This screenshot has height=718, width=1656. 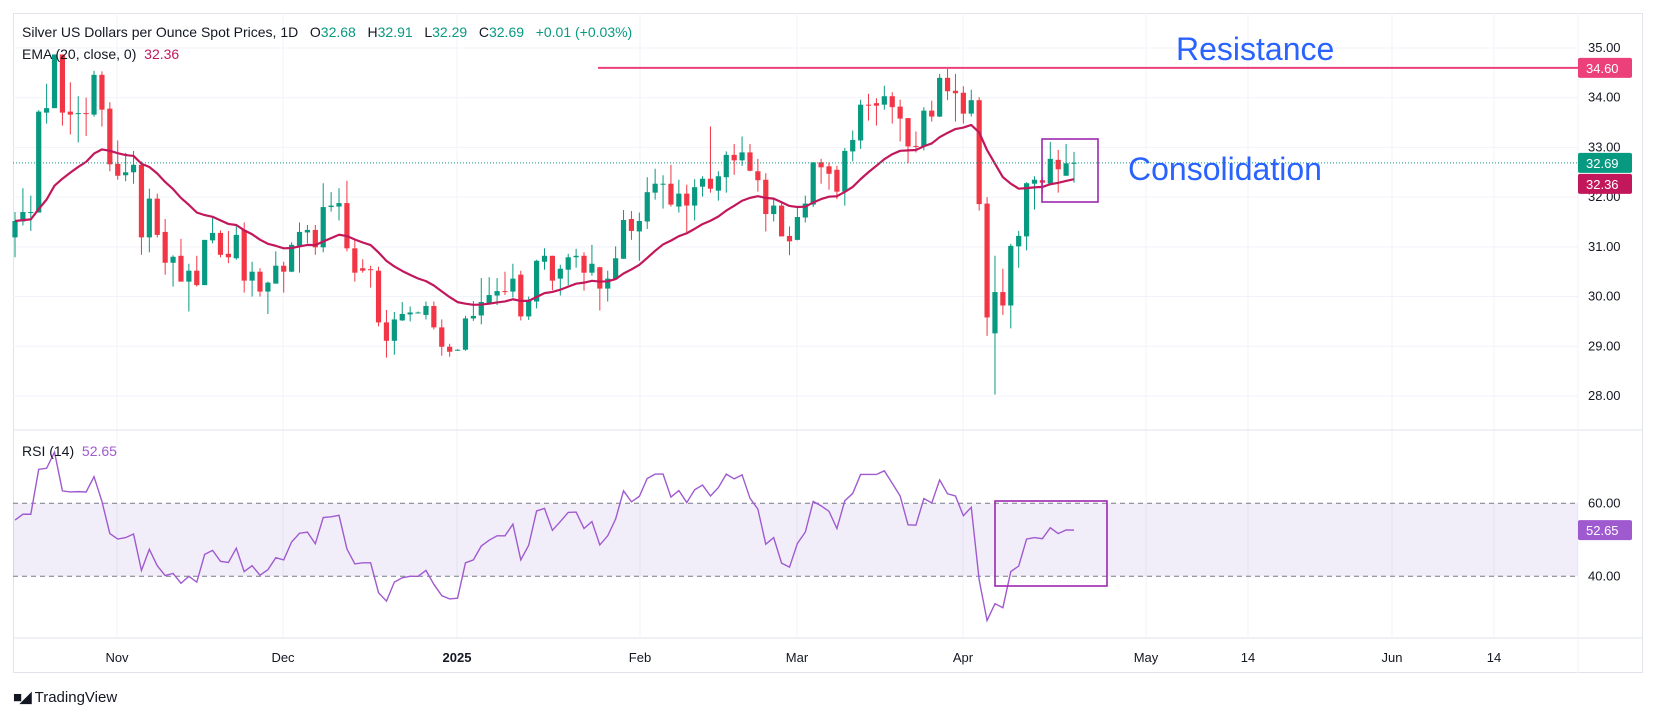 I want to click on low-value: 32.29, so click(x=450, y=32).